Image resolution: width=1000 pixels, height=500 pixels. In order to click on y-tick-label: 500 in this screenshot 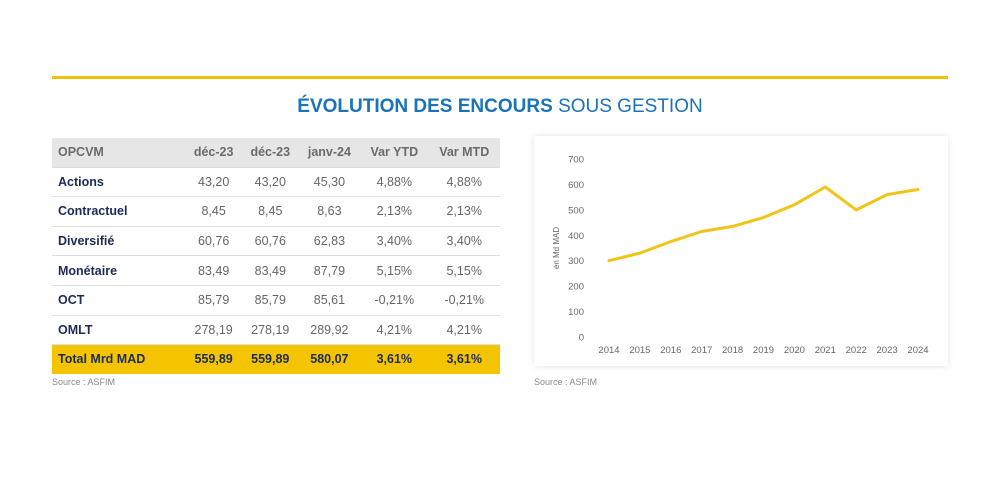, I will do `click(576, 210)`.